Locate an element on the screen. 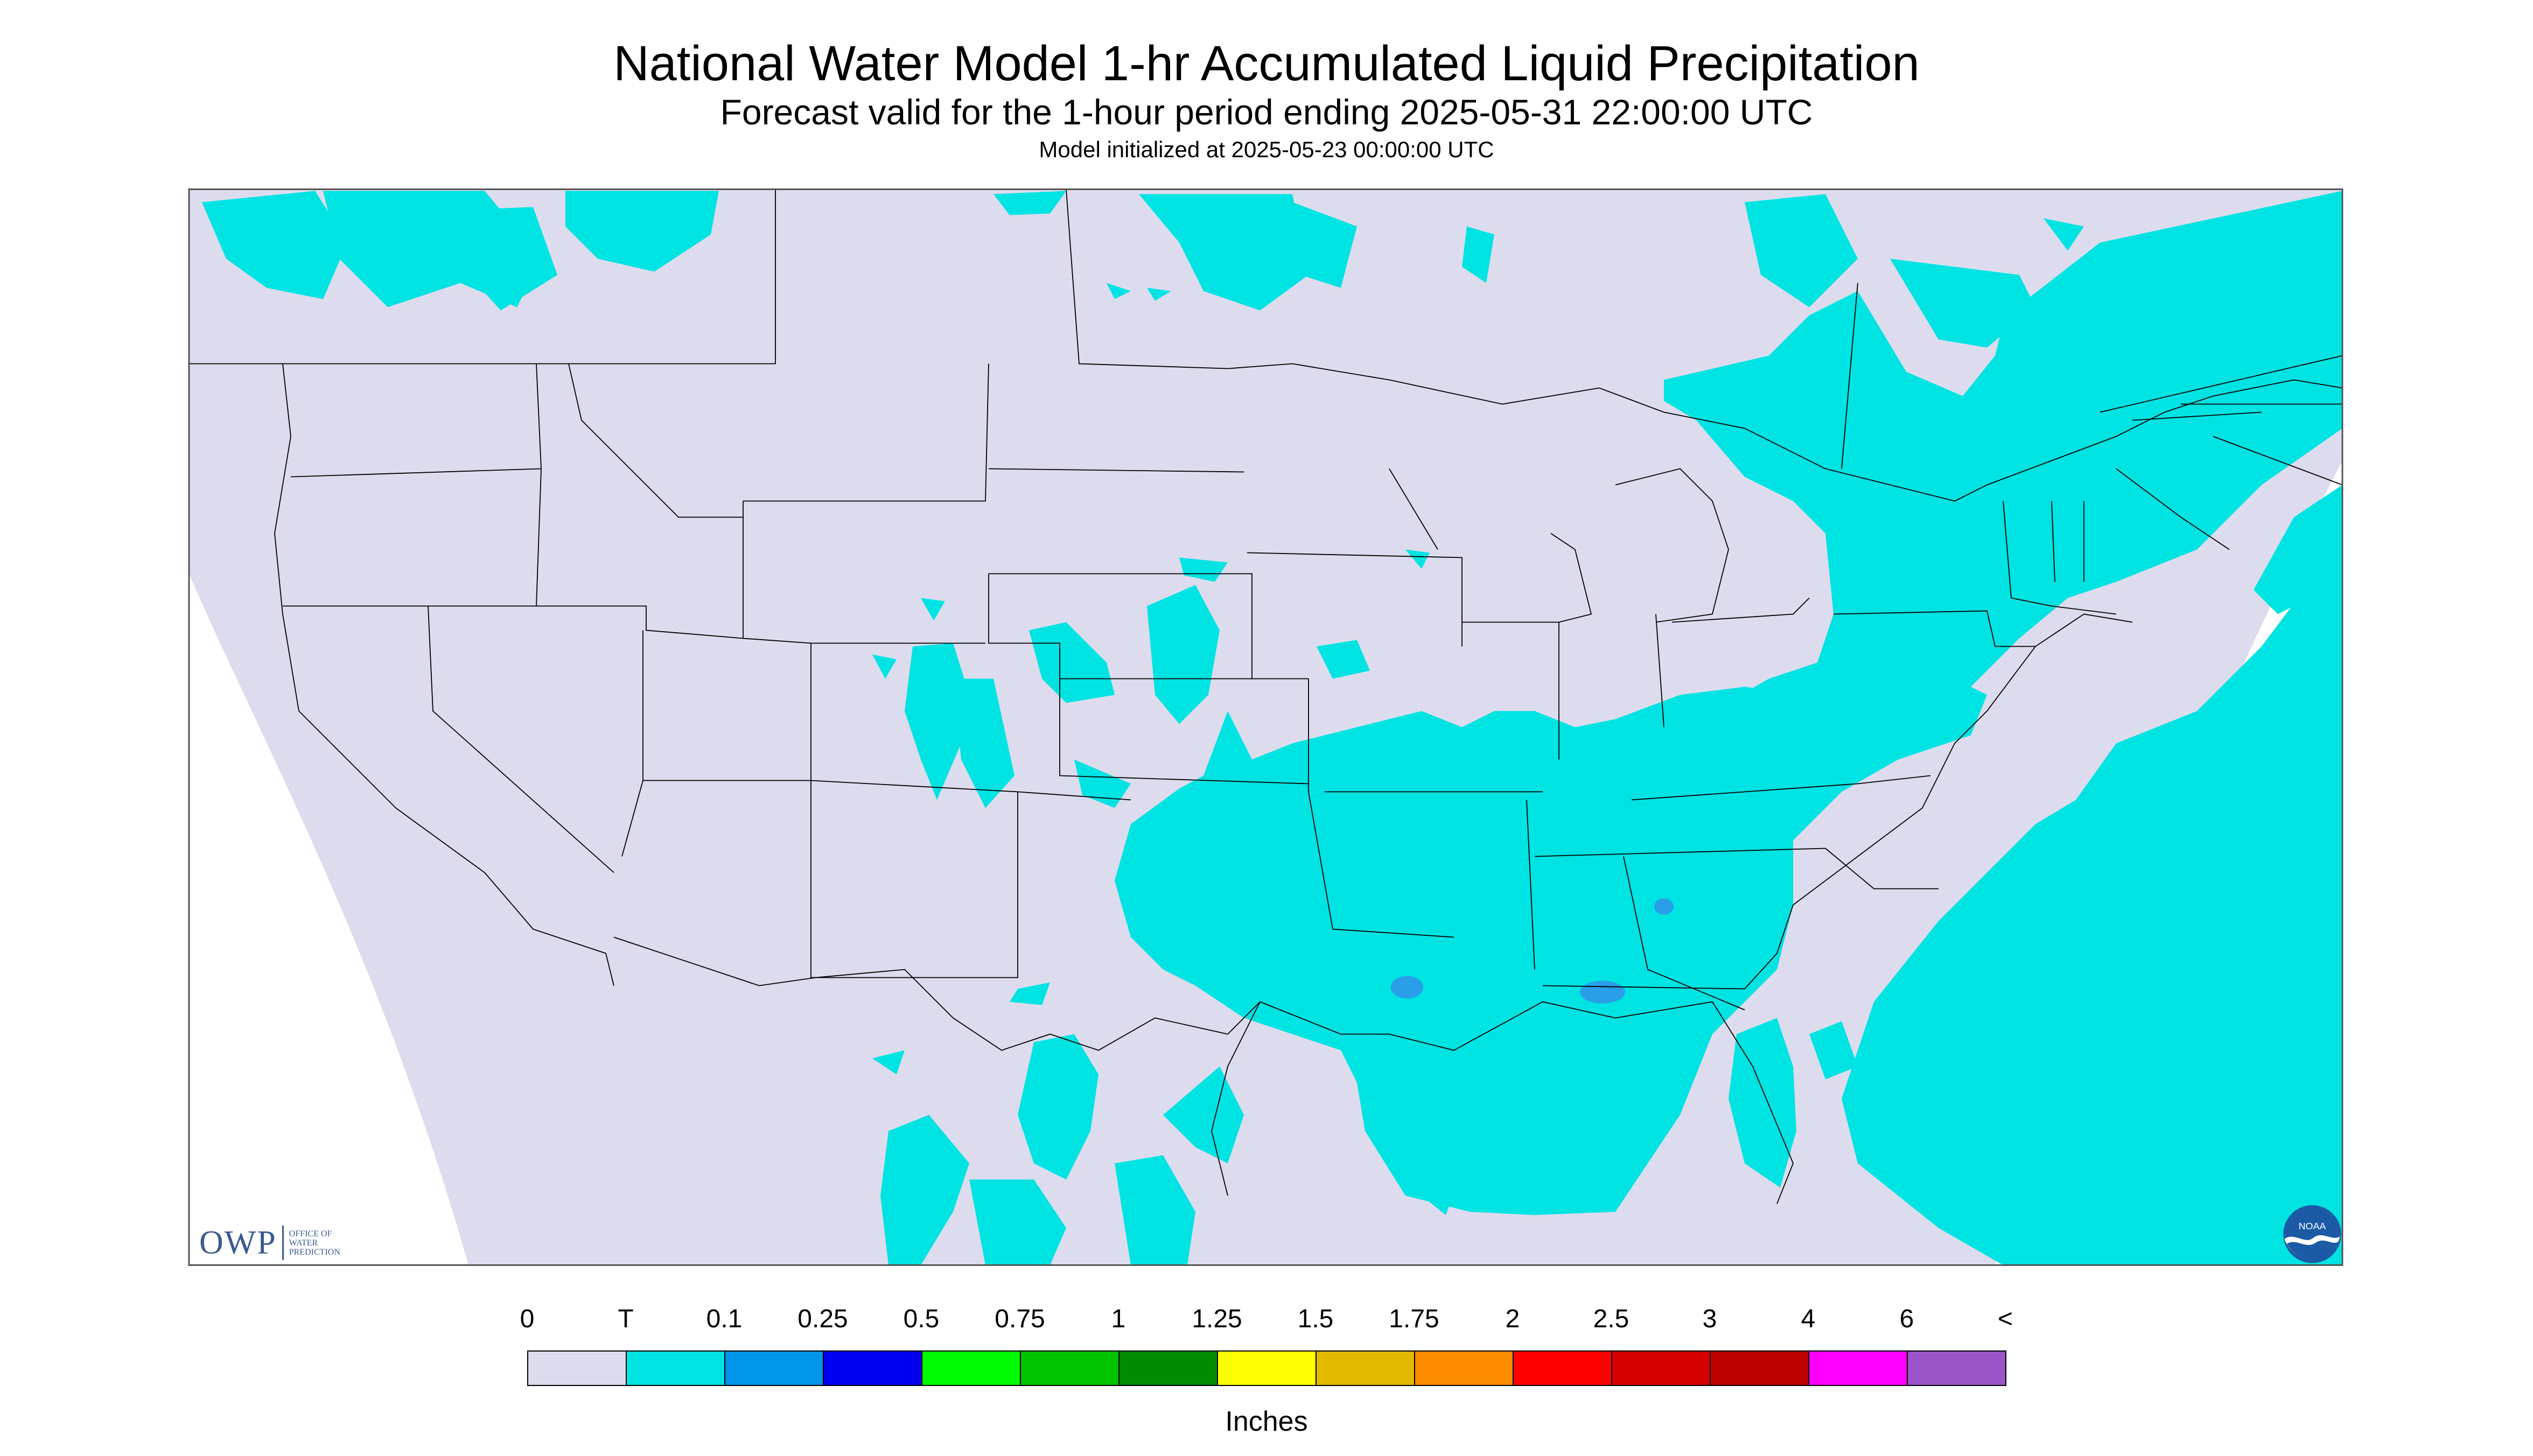 The image size is (2533, 1456). owp-logo-line: PREDICTION is located at coordinates (314, 1252).